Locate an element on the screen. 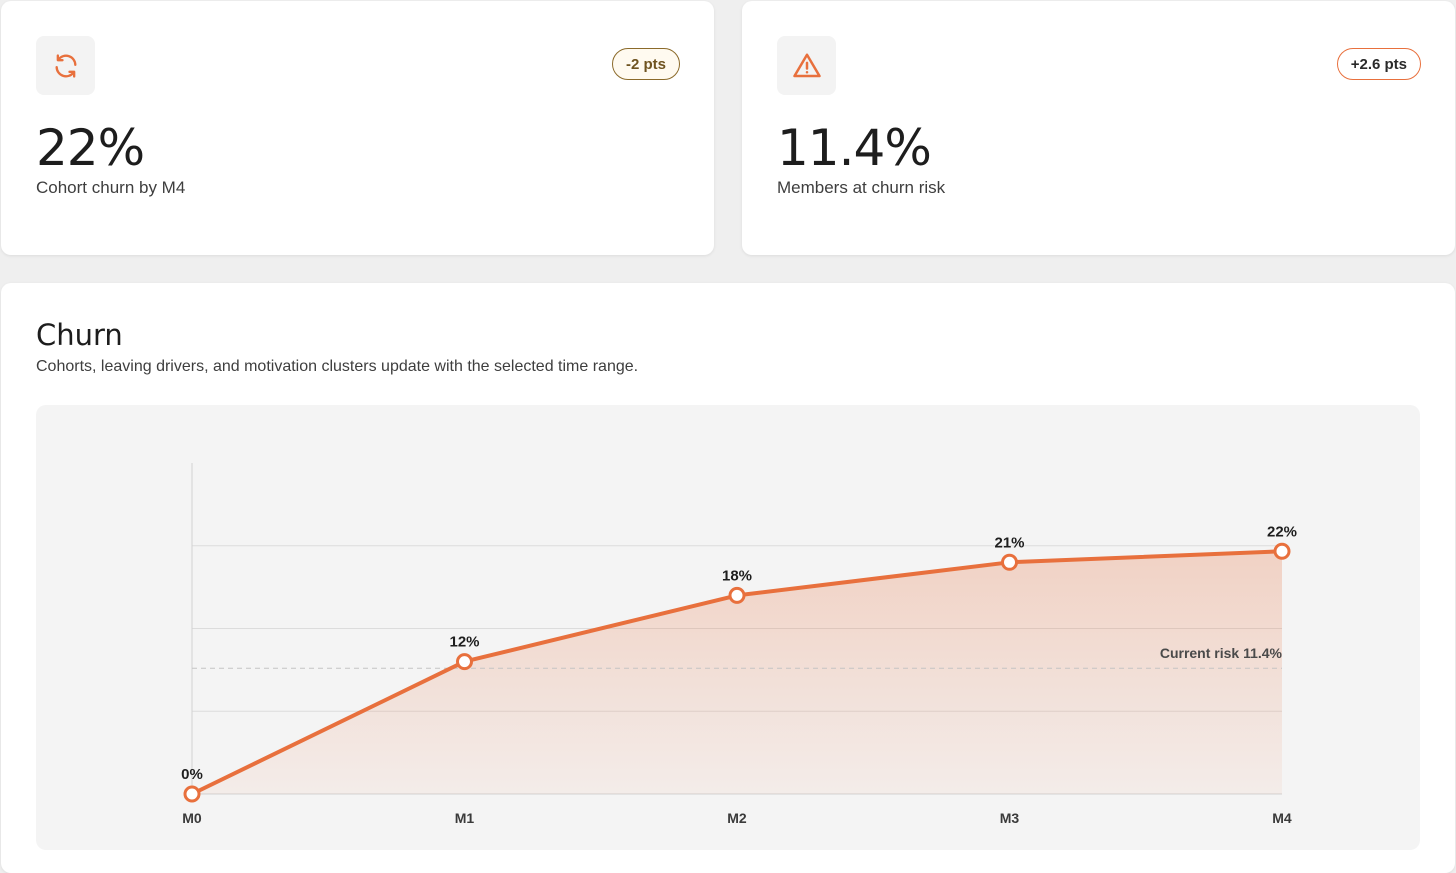 This screenshot has height=873, width=1456. data-label: 22% is located at coordinates (1282, 531).